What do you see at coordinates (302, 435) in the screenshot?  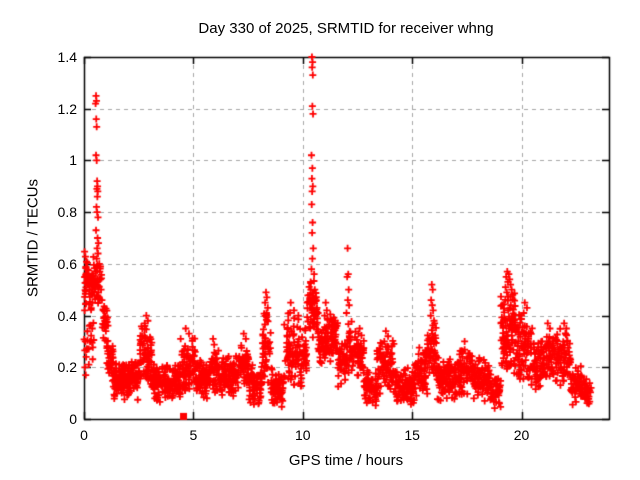 I see `x-tick-label: 10` at bounding box center [302, 435].